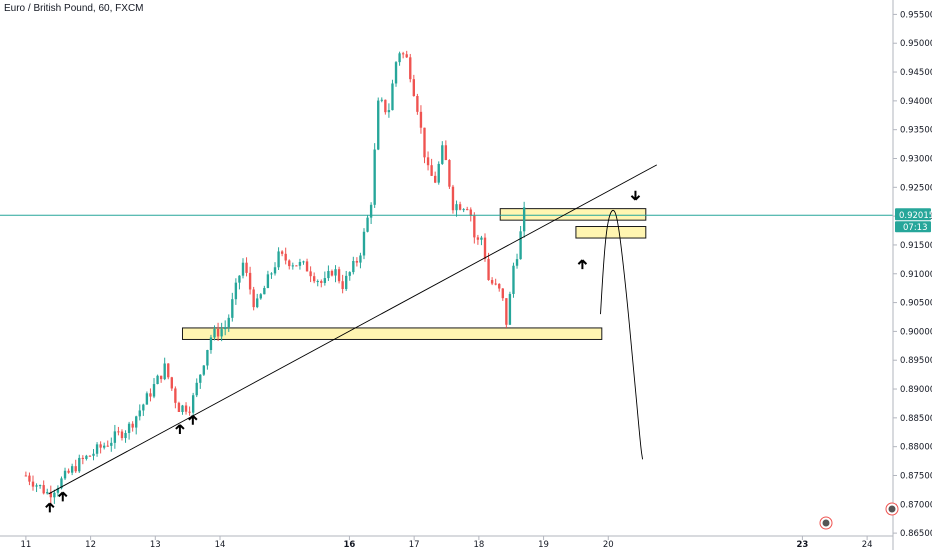  What do you see at coordinates (916, 419) in the screenshot?
I see `y-tick-label: 0.88500` at bounding box center [916, 419].